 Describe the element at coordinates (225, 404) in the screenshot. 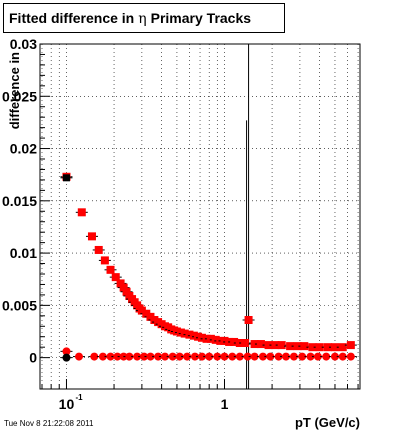

I see `x-tick-label: 1` at that location.